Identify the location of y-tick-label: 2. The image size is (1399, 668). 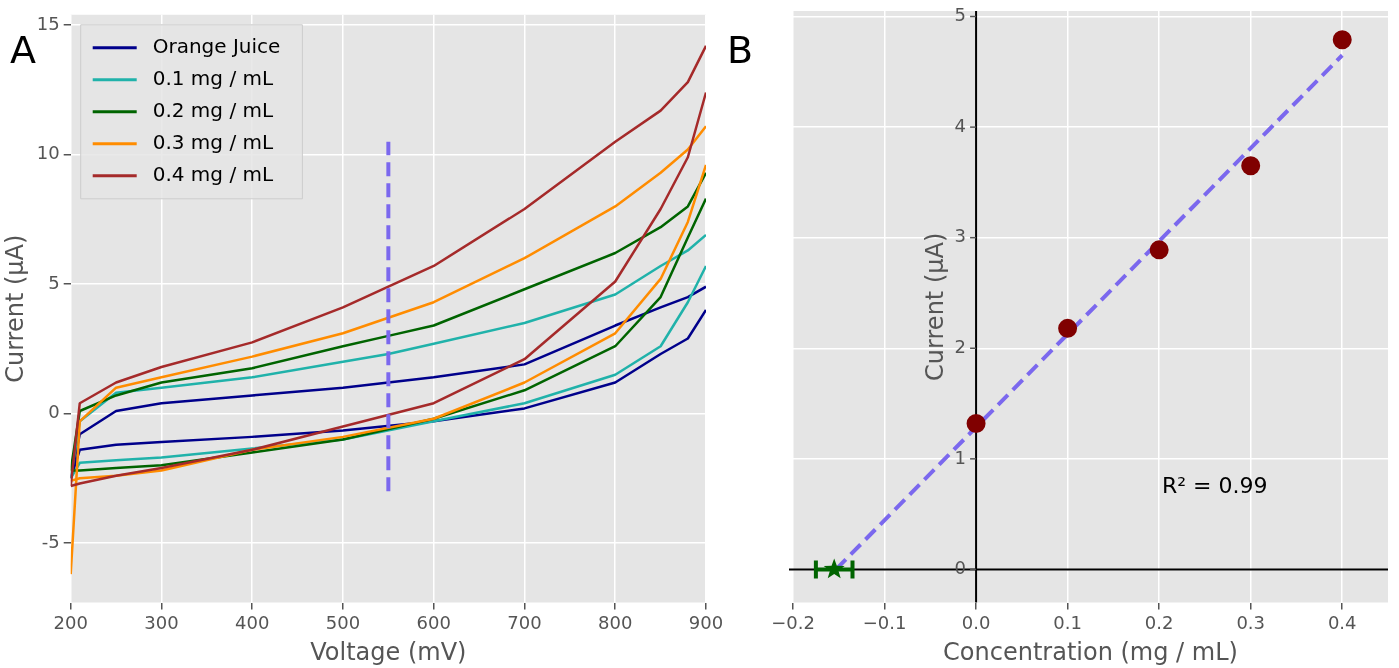
(960, 346).